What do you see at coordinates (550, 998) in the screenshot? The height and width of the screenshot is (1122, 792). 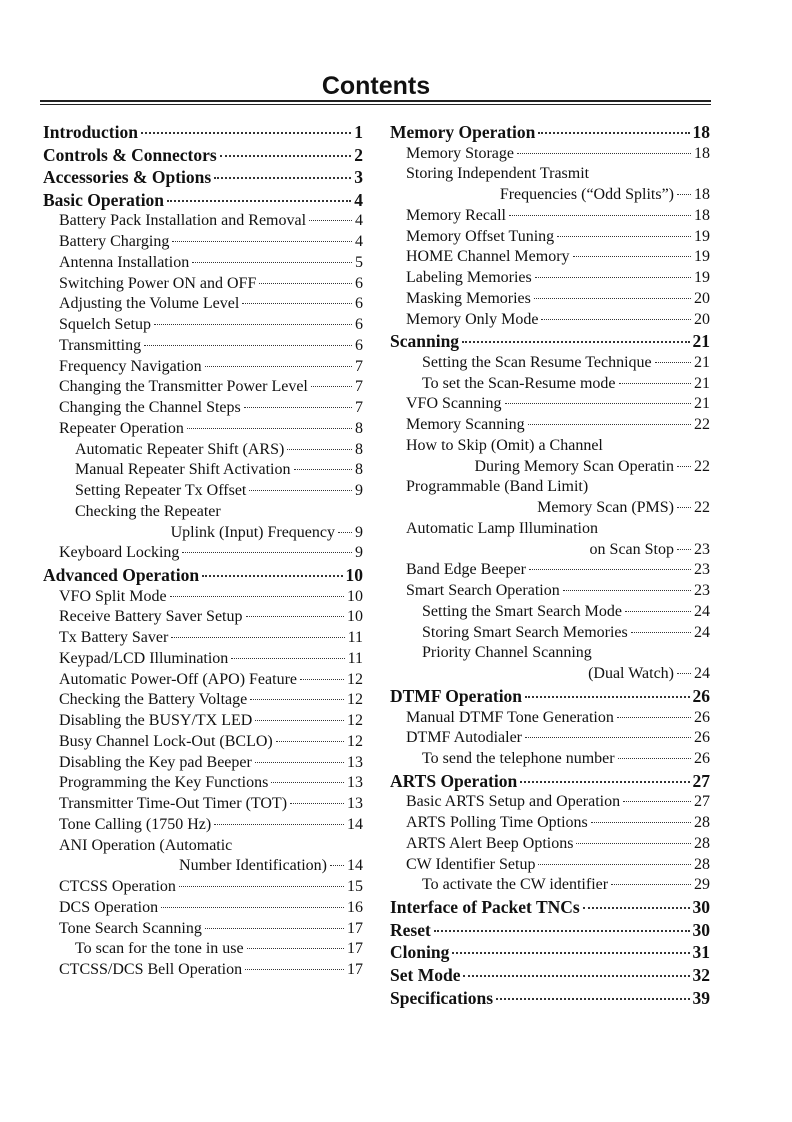 I see `toc-entry: Specifications 39` at bounding box center [550, 998].